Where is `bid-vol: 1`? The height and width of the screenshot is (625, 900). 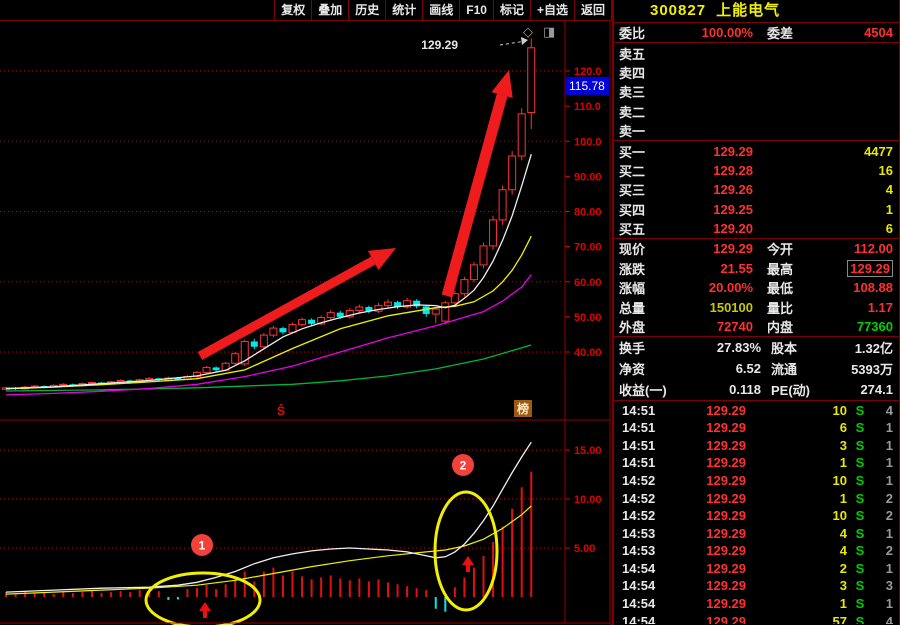 bid-vol: 1 is located at coordinates (889, 209).